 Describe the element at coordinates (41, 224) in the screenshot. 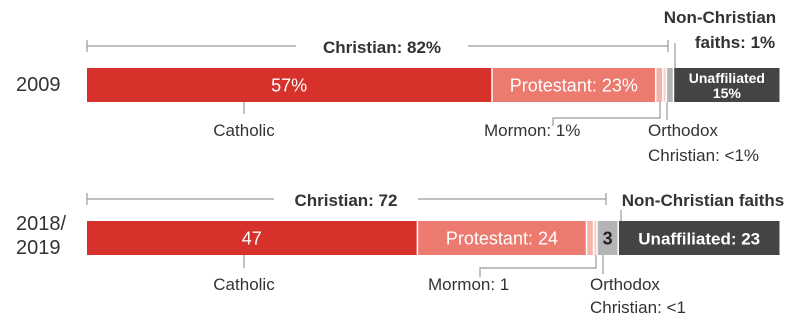

I see `year-label-2018-line1: 2018/` at that location.